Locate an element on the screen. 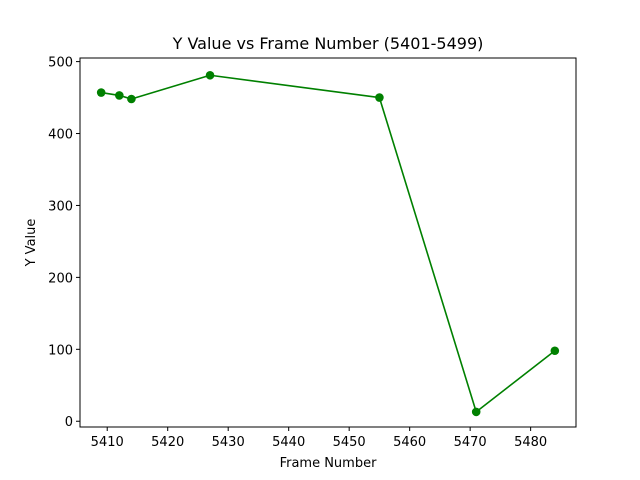  x-axis-label: Frame Number is located at coordinates (329, 463).